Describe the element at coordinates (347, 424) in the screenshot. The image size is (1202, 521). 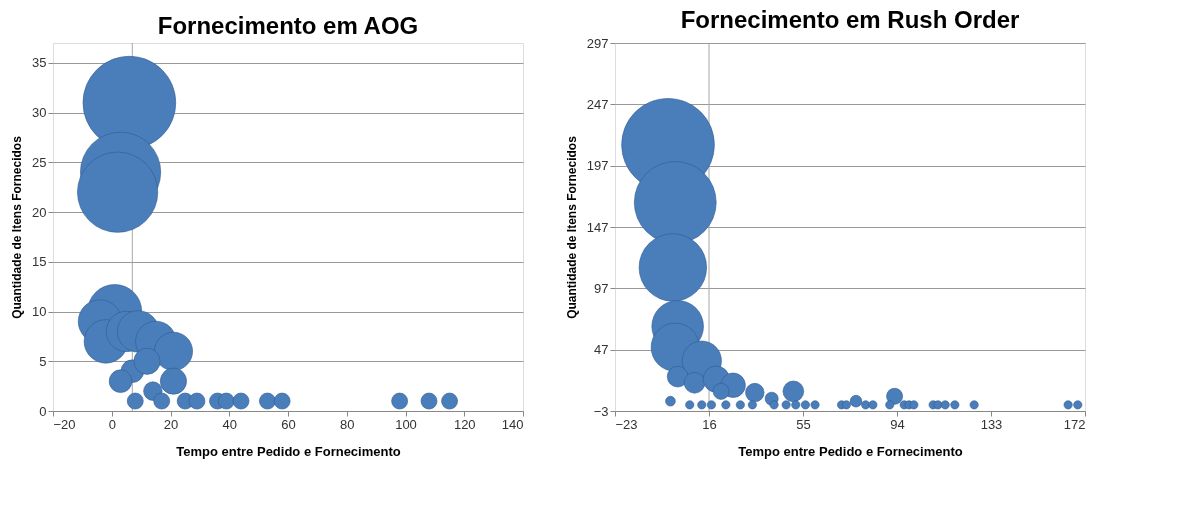
I see `x-tick-label: 80` at that location.